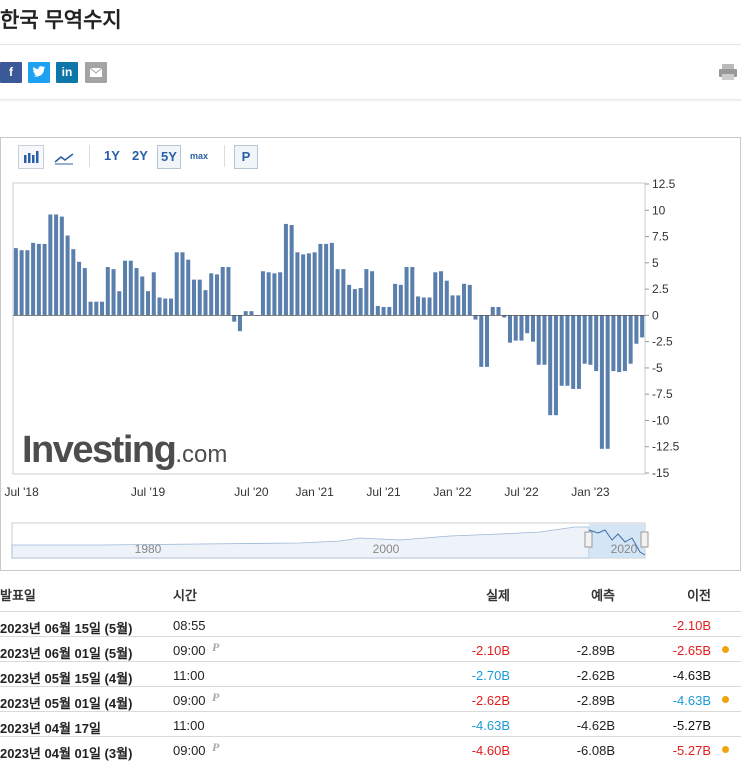 The height and width of the screenshot is (775, 747). I want to click on twitter-button, so click(39, 72).